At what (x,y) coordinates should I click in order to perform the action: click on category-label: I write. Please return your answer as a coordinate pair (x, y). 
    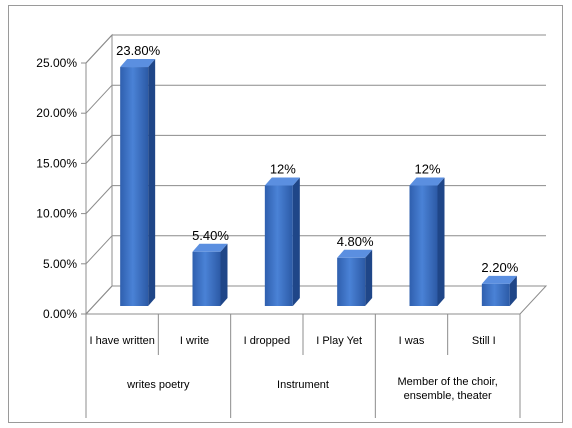
    Looking at the image, I should click on (194, 341).